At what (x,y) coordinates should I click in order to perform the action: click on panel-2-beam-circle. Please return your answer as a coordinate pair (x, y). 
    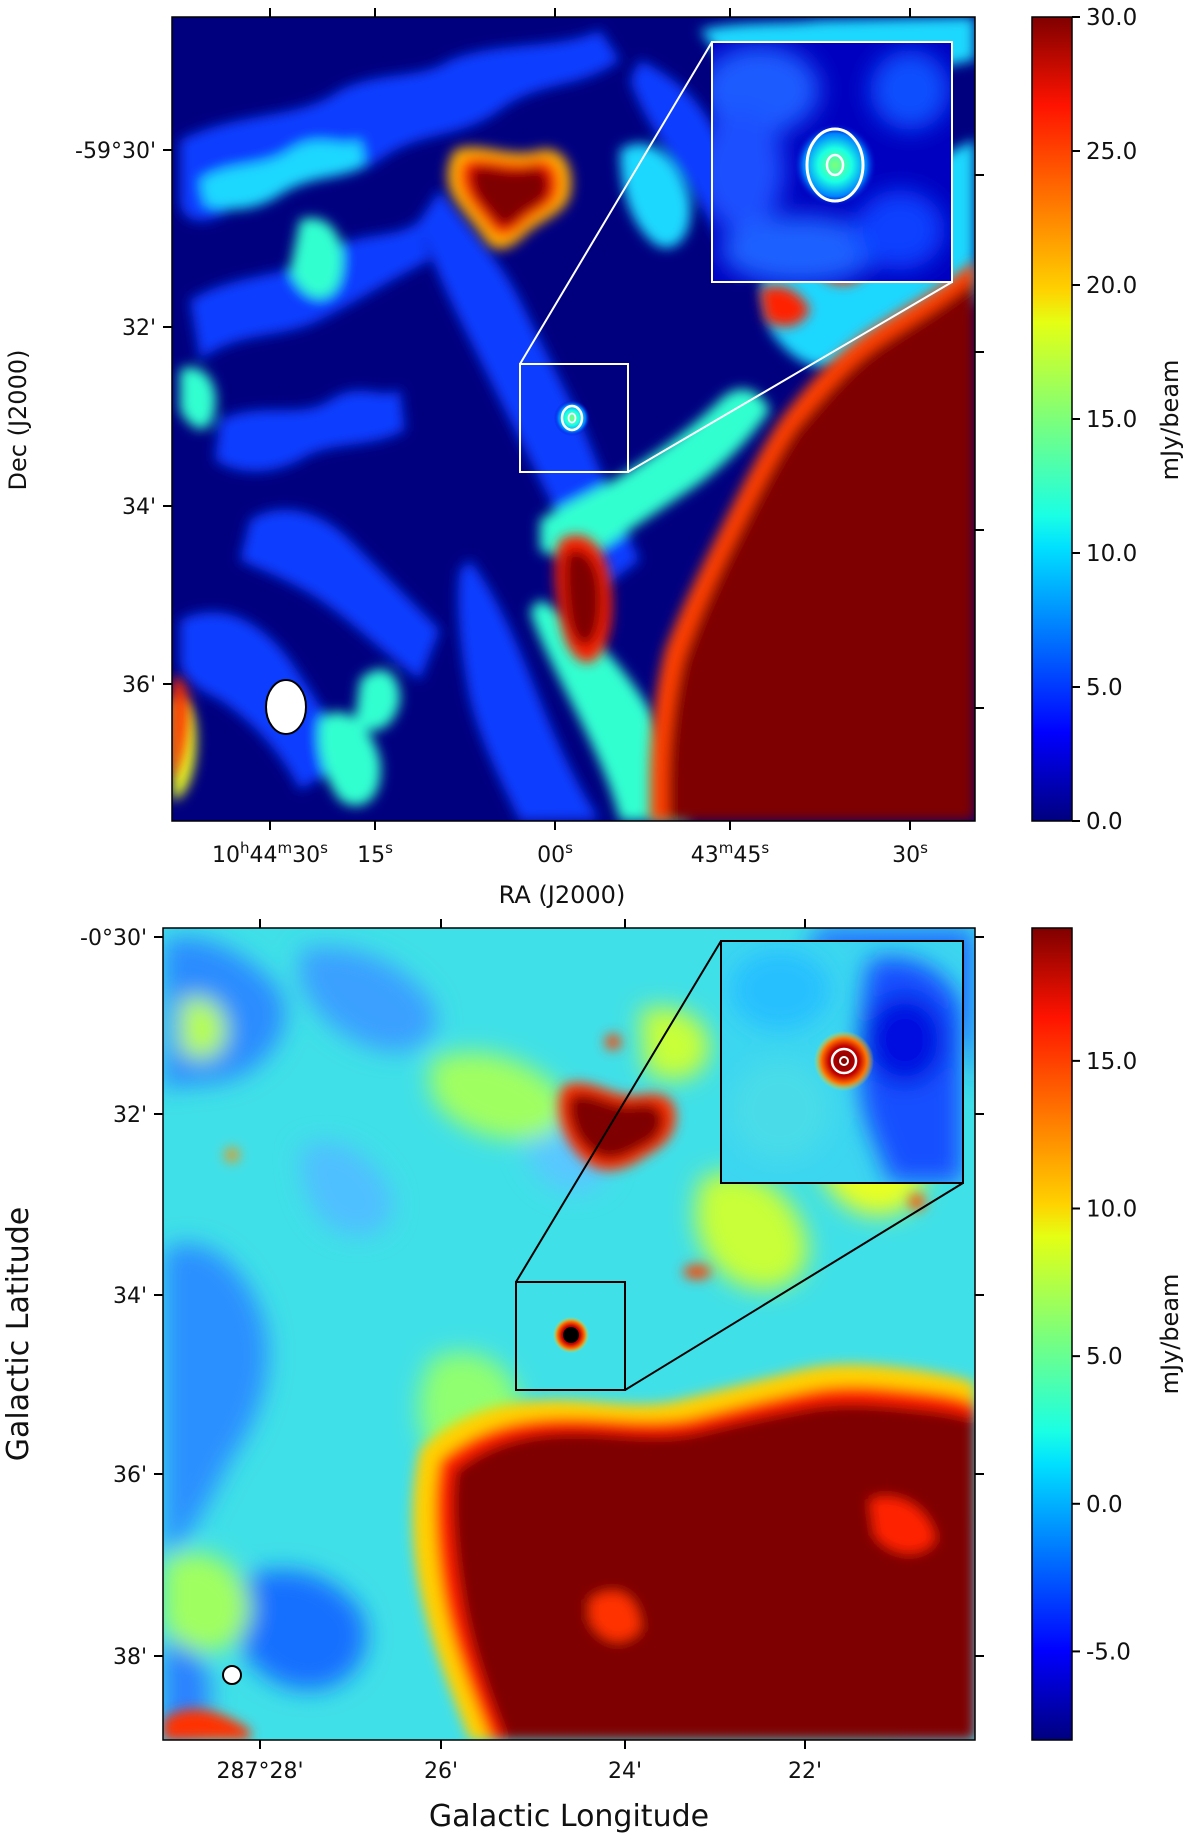
    Looking at the image, I should click on (232, 1675).